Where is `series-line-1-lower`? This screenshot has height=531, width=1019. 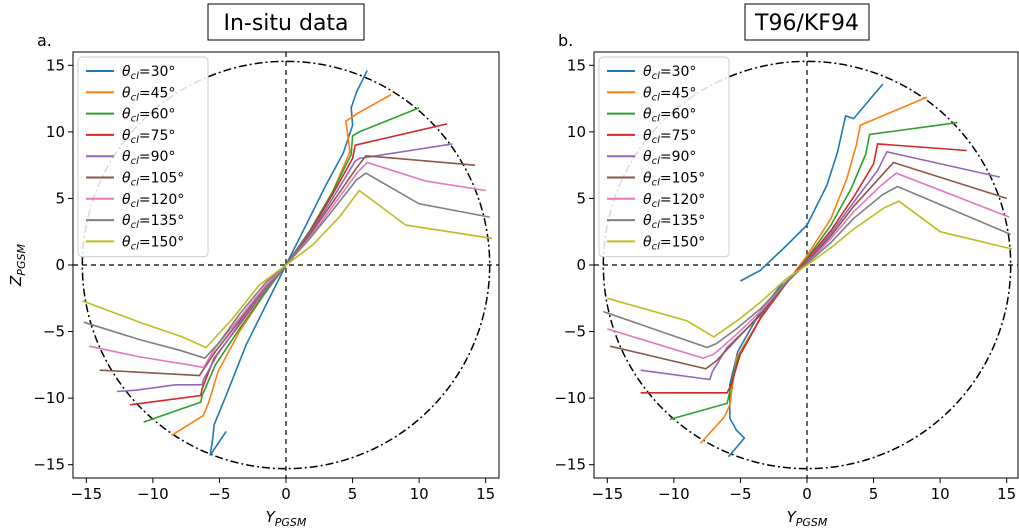
series-line-1-lower is located at coordinates (755, 369).